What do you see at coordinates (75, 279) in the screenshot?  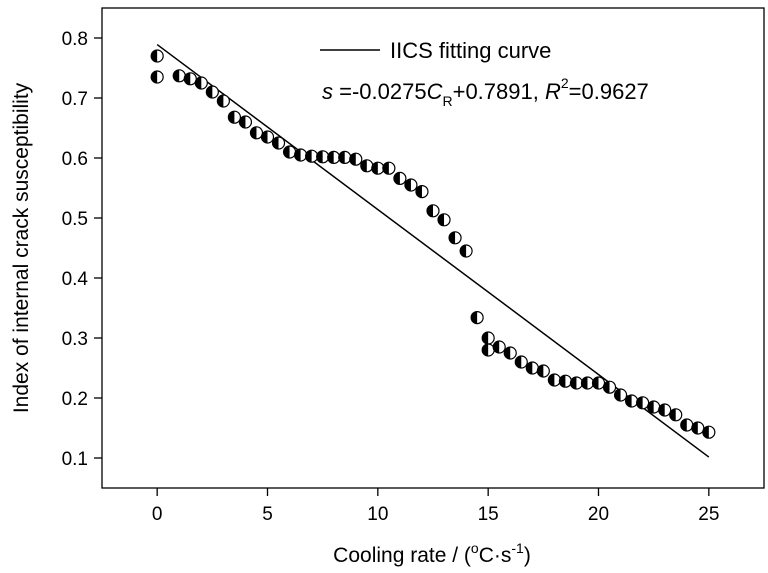 I see `y-tick-label: 0.4` at bounding box center [75, 279].